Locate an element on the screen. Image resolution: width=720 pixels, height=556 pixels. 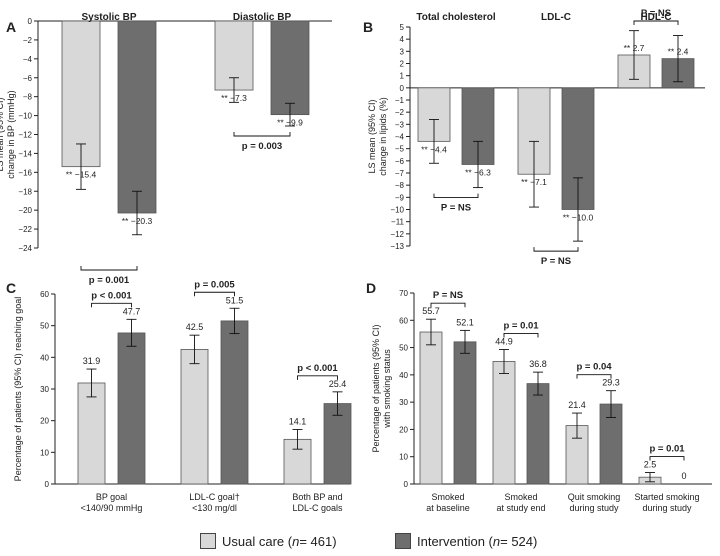
data-label-b: ** −4.4 is located at coordinates (434, 149).